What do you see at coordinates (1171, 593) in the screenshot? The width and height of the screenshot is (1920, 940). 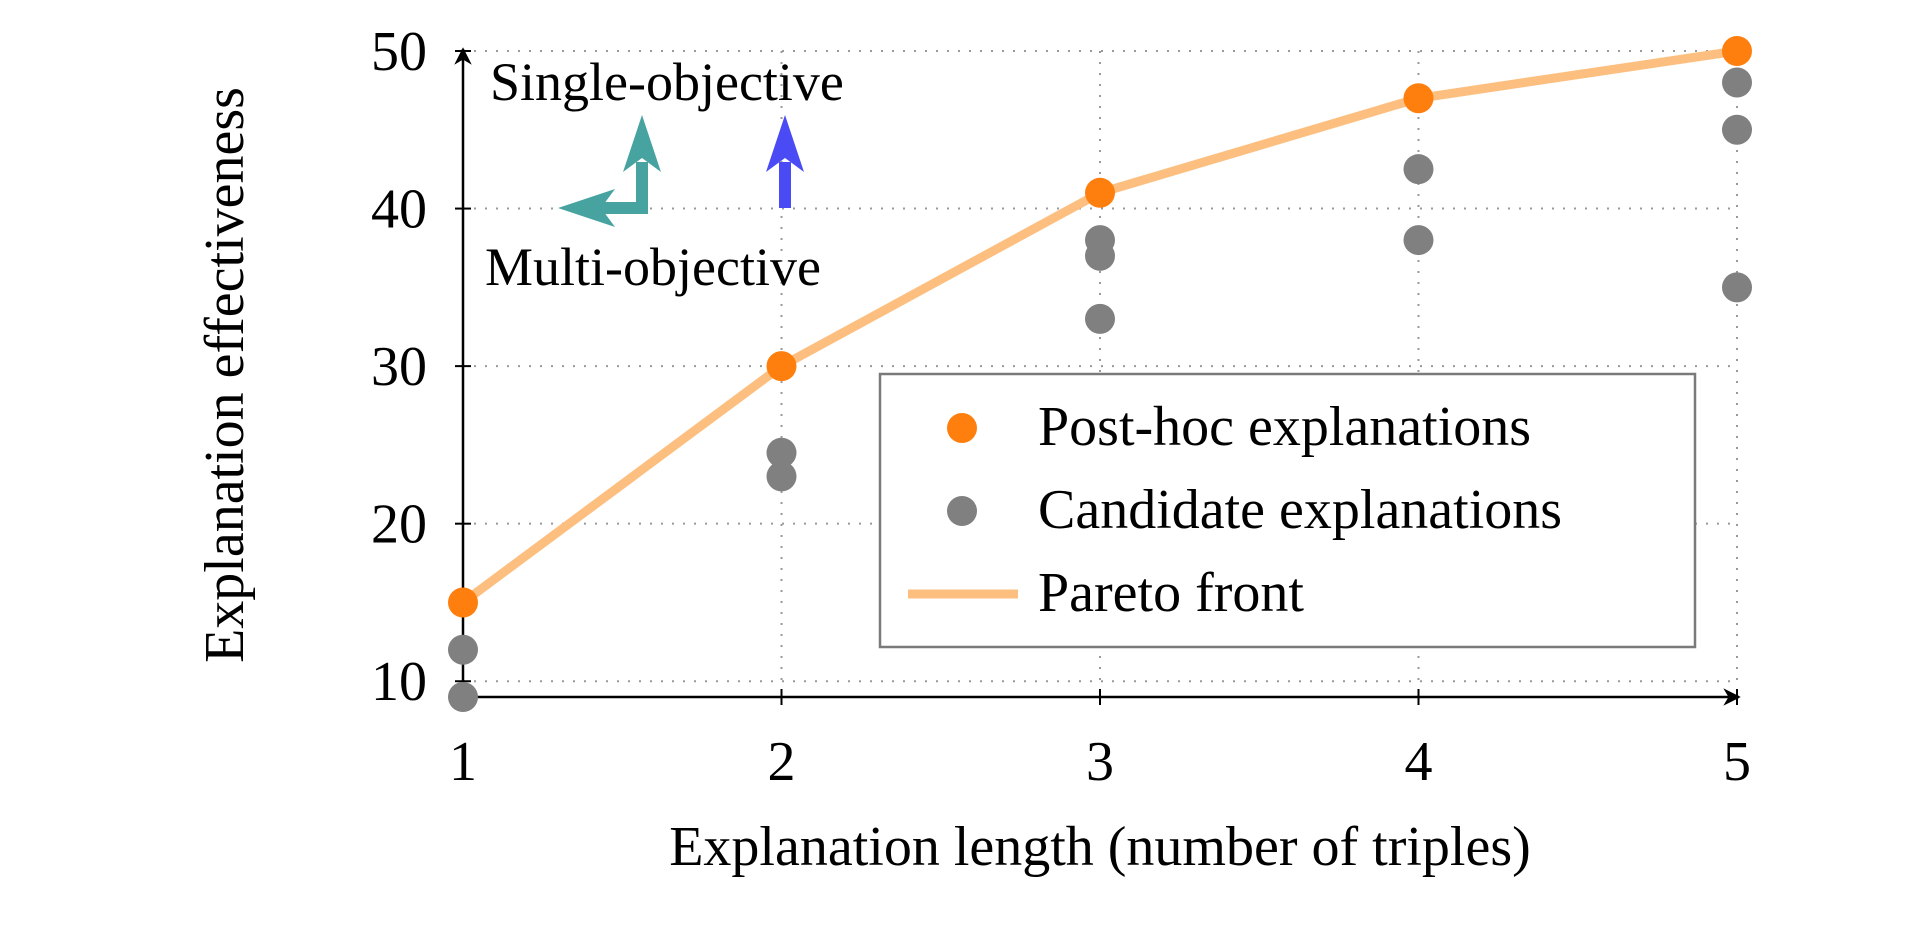 I see `legend-pareto-label: Pareto front` at bounding box center [1171, 593].